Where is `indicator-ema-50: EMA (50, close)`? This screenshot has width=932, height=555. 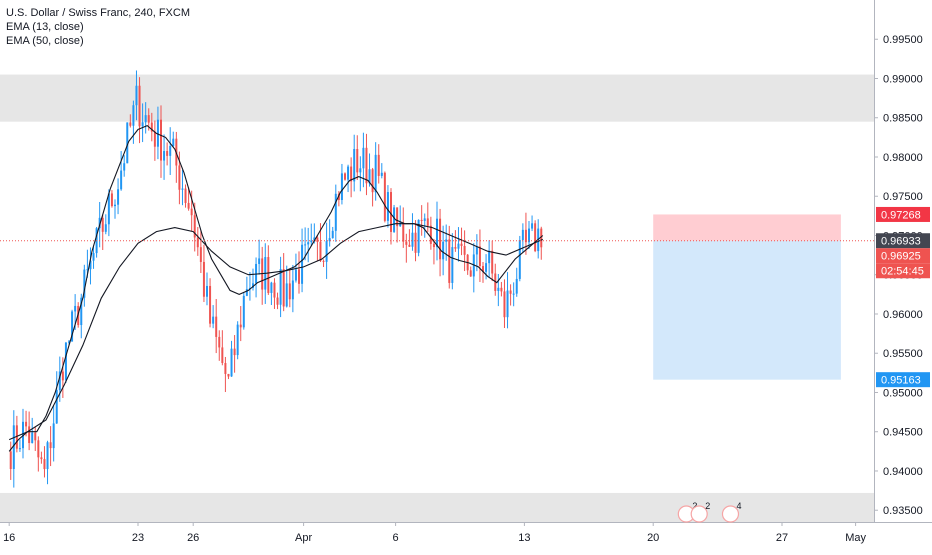
indicator-ema-50: EMA (50, close) is located at coordinates (45, 41).